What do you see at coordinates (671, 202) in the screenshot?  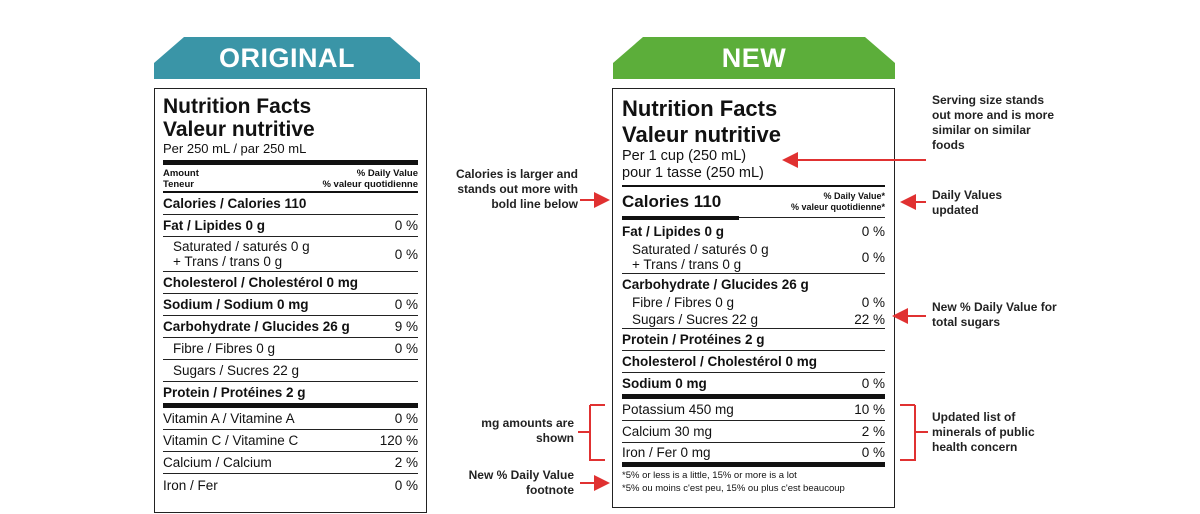 I see `new-calories: Calories 110` at bounding box center [671, 202].